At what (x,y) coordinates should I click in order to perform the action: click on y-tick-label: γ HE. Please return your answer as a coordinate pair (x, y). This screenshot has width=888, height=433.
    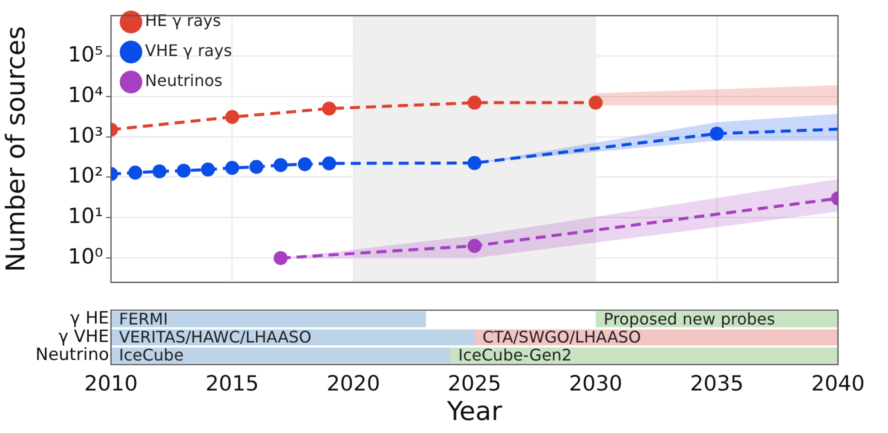
    Looking at the image, I should click on (89, 318).